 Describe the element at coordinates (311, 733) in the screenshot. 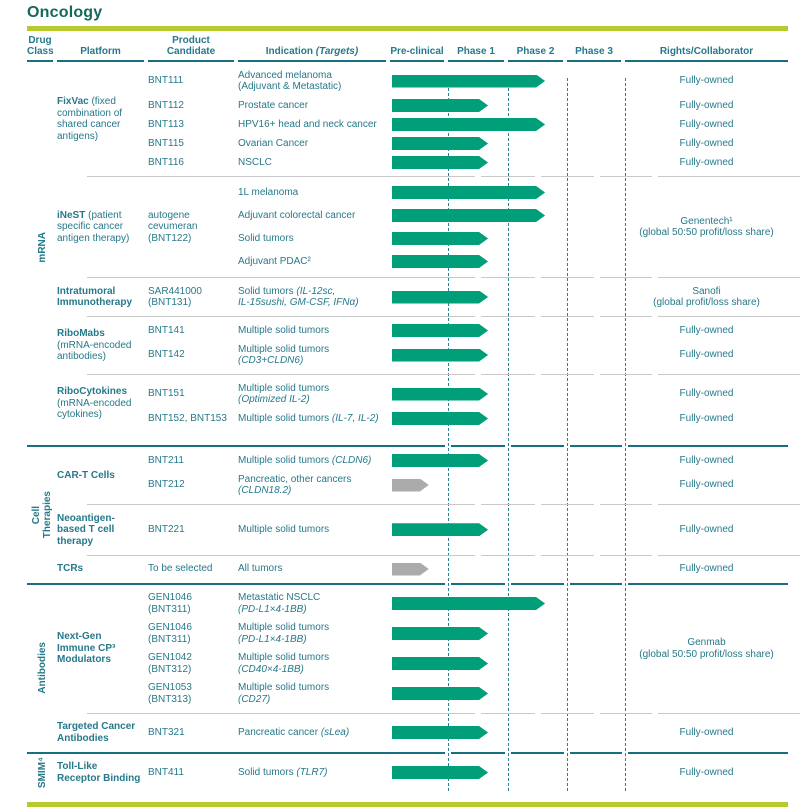

I see `indication-line: Pancreatic cancer (sLea)` at that location.